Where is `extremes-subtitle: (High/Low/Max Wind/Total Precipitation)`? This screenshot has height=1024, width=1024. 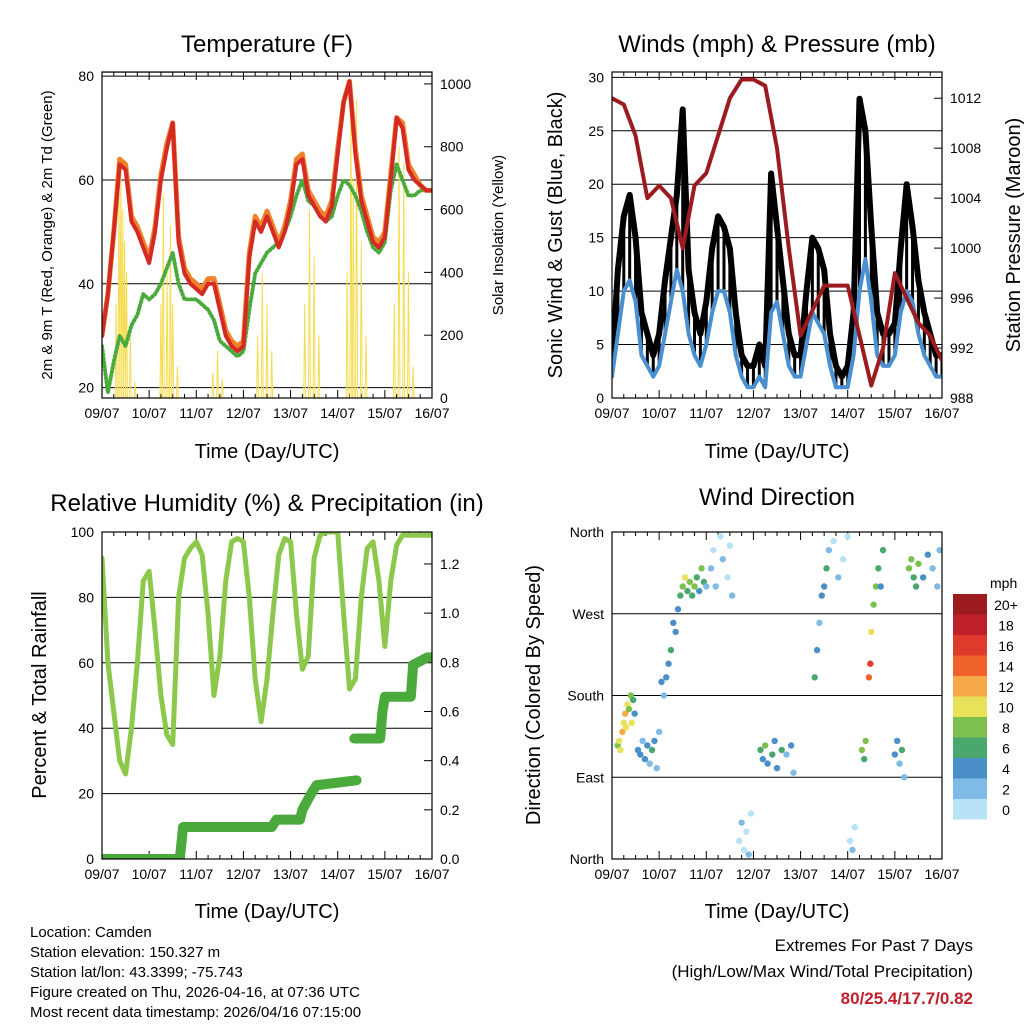 extremes-subtitle: (High/Low/Max Wind/Total Precipitation) is located at coordinates (822, 971).